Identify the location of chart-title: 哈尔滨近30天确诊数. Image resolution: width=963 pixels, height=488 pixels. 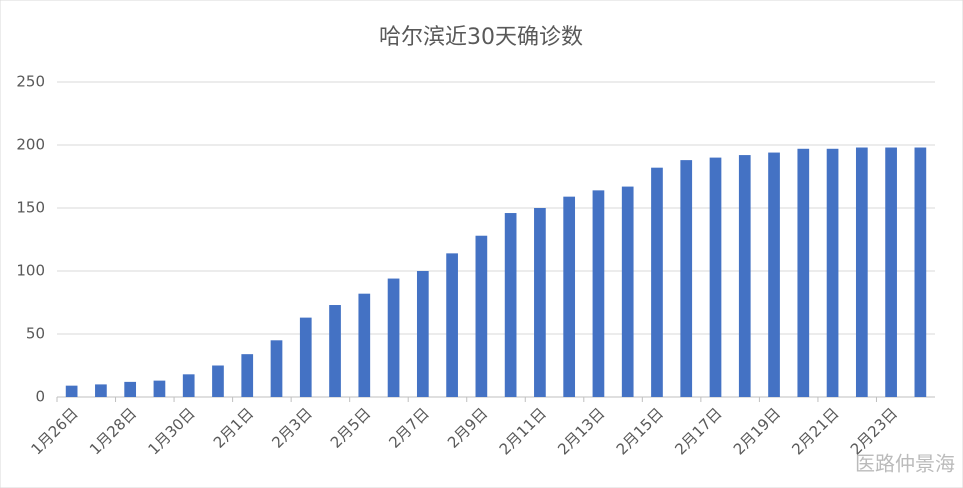
(481, 37).